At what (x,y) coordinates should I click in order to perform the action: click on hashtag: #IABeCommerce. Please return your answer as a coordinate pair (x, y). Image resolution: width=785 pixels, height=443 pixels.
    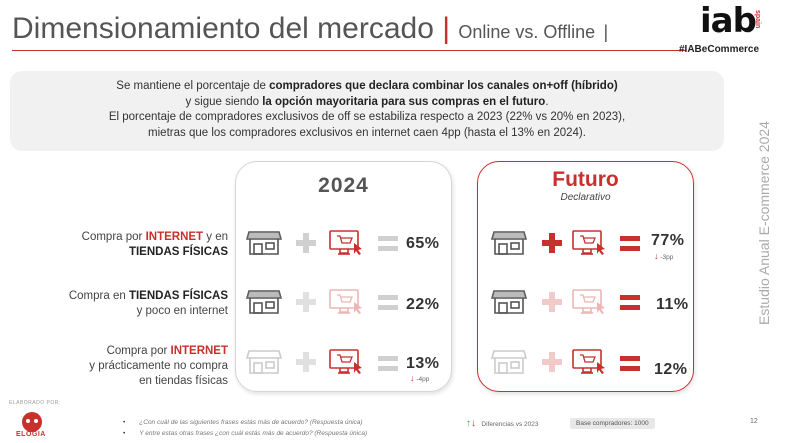
    Looking at the image, I should click on (719, 49).